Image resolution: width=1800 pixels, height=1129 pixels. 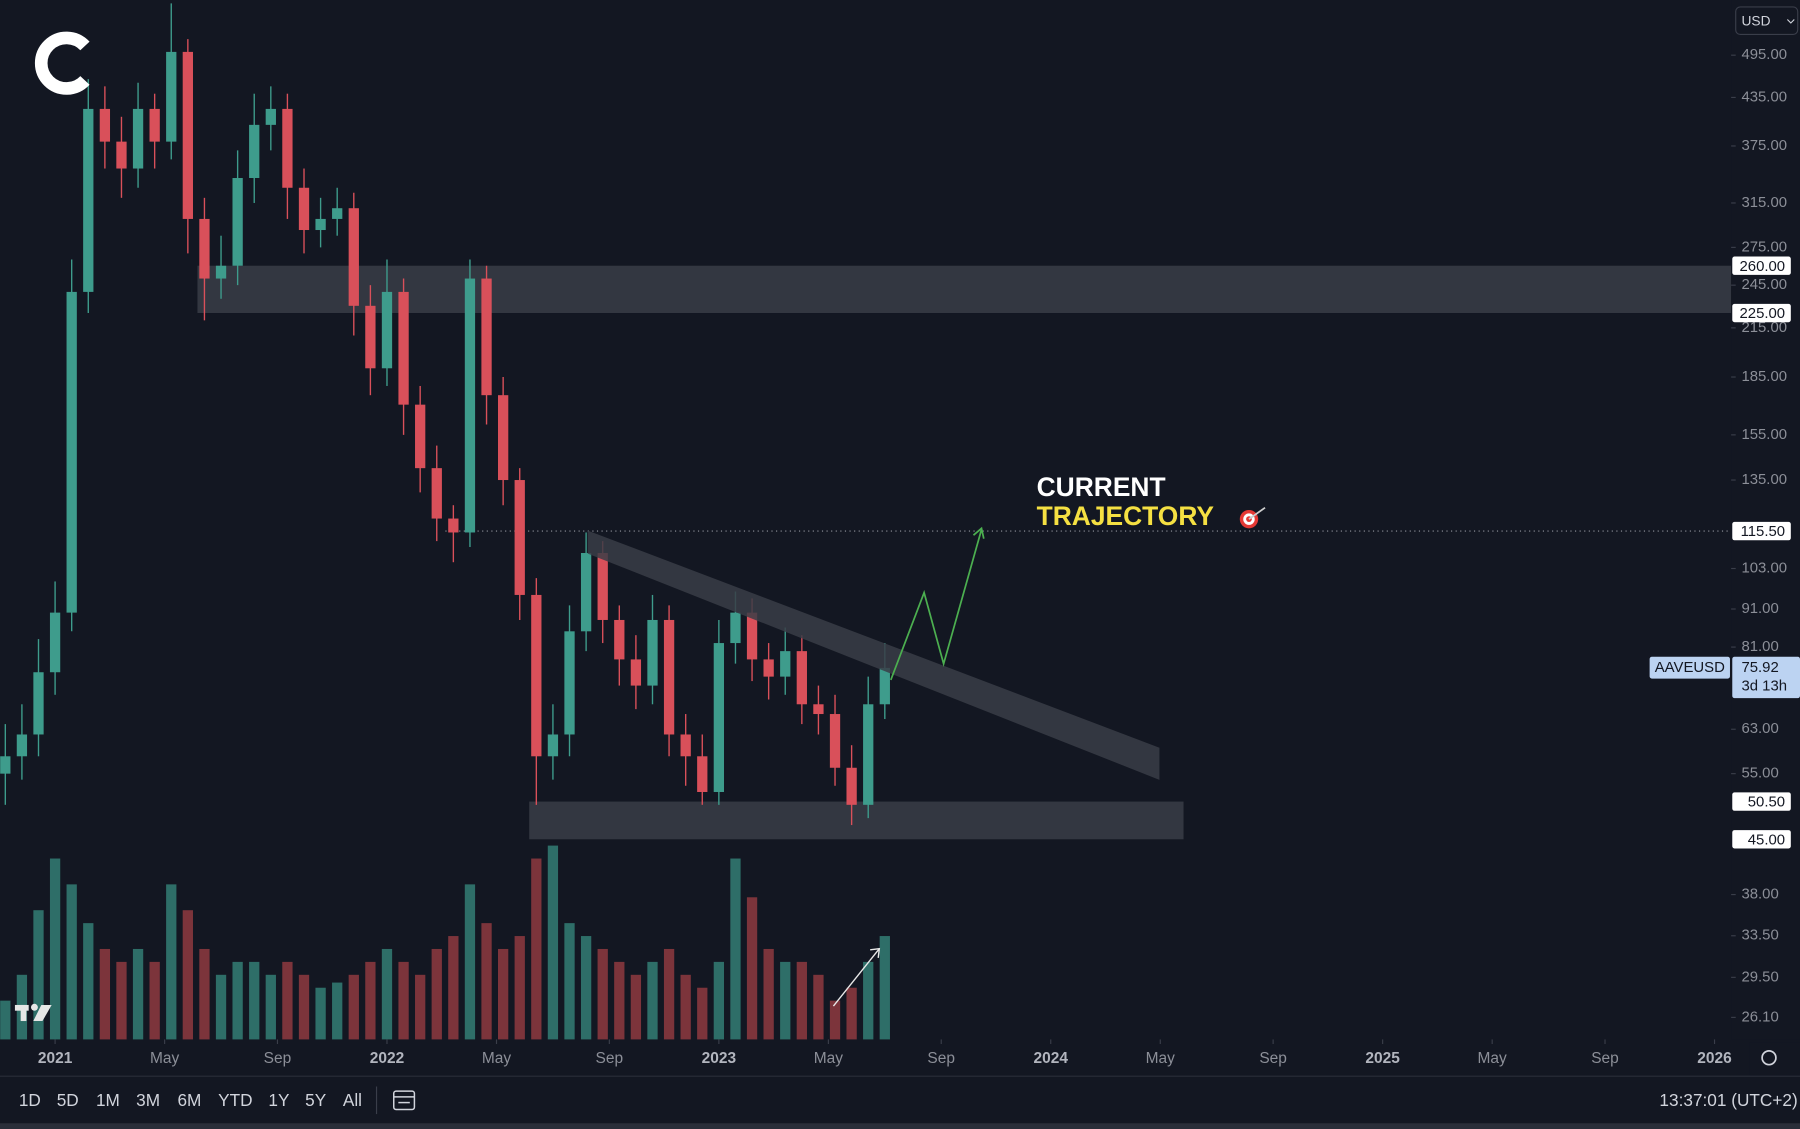 What do you see at coordinates (279, 1100) in the screenshot?
I see `range-button: 1Y` at bounding box center [279, 1100].